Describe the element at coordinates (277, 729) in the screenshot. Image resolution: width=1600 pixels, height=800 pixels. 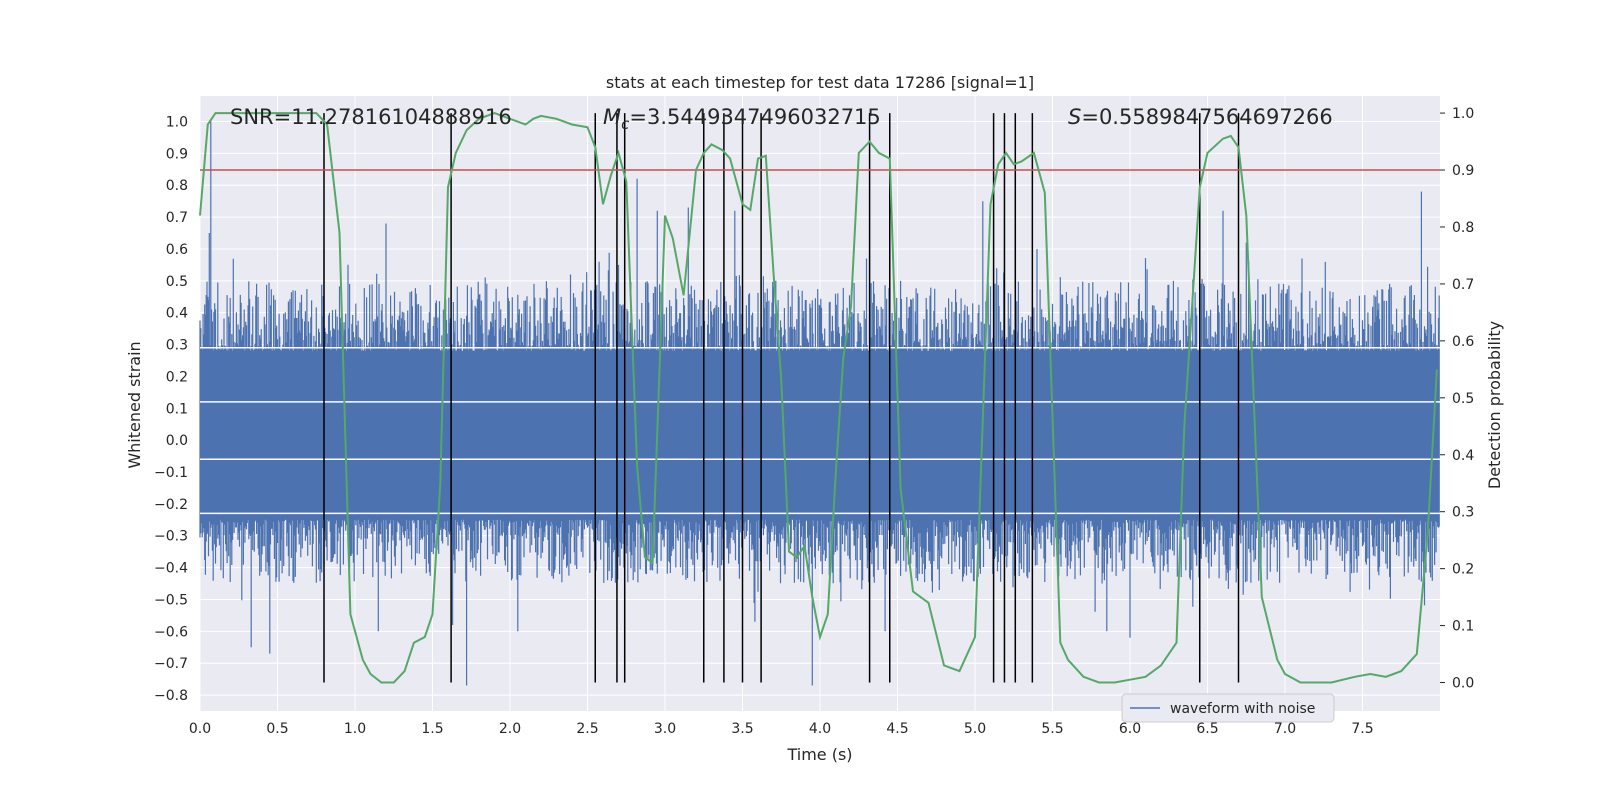
I see `x-tick-label: 0.5` at that location.